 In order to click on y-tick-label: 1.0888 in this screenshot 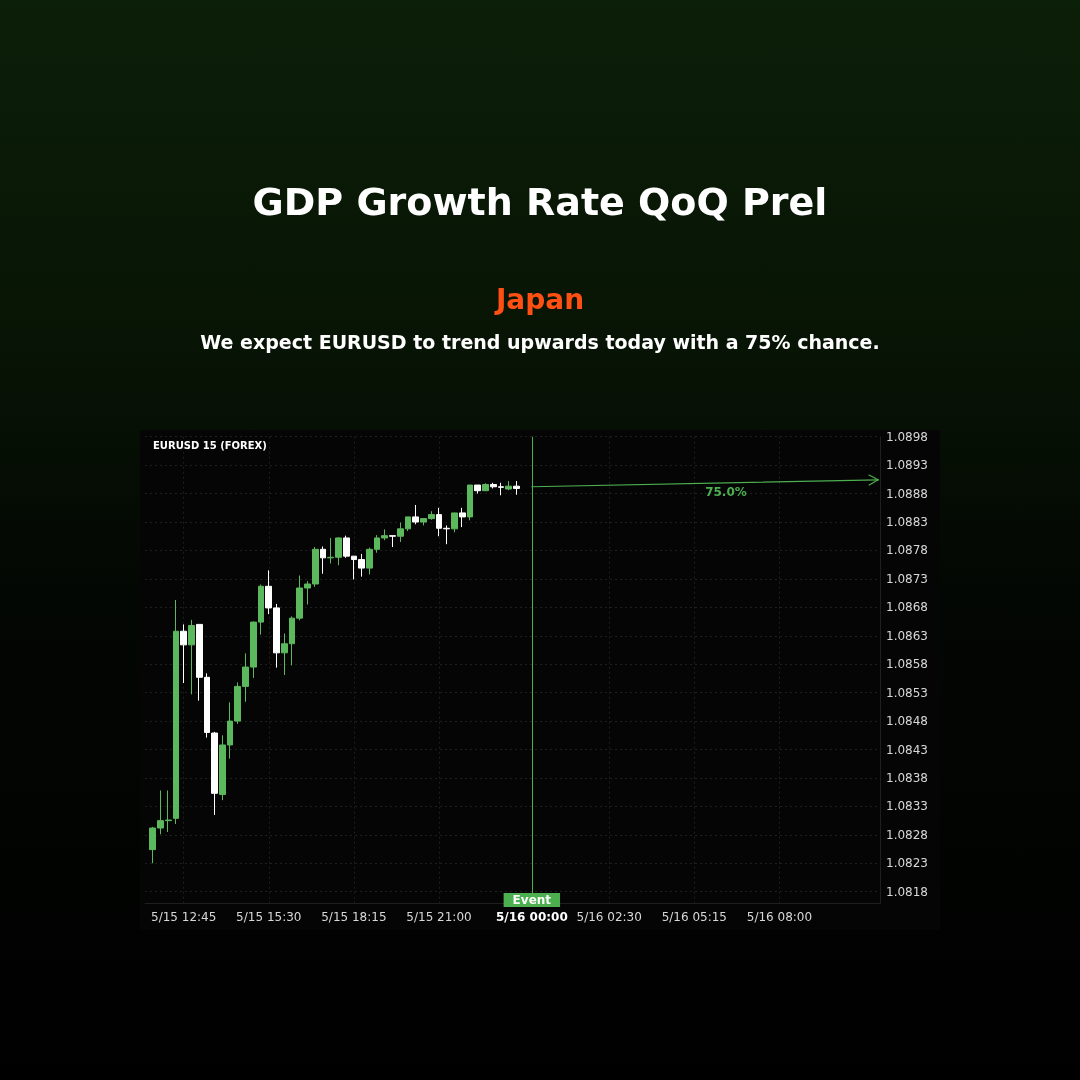, I will do `click(907, 493)`.